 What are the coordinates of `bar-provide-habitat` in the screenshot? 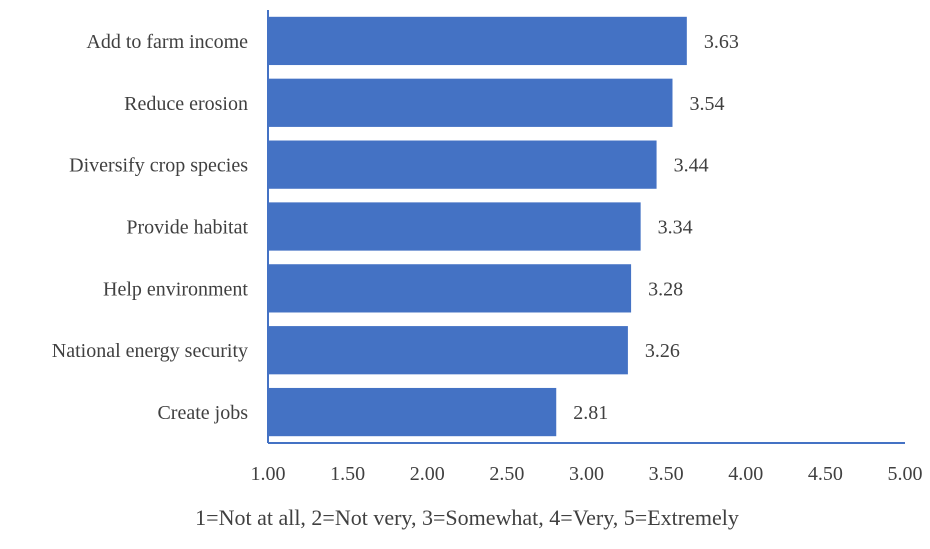 It's located at (454, 226).